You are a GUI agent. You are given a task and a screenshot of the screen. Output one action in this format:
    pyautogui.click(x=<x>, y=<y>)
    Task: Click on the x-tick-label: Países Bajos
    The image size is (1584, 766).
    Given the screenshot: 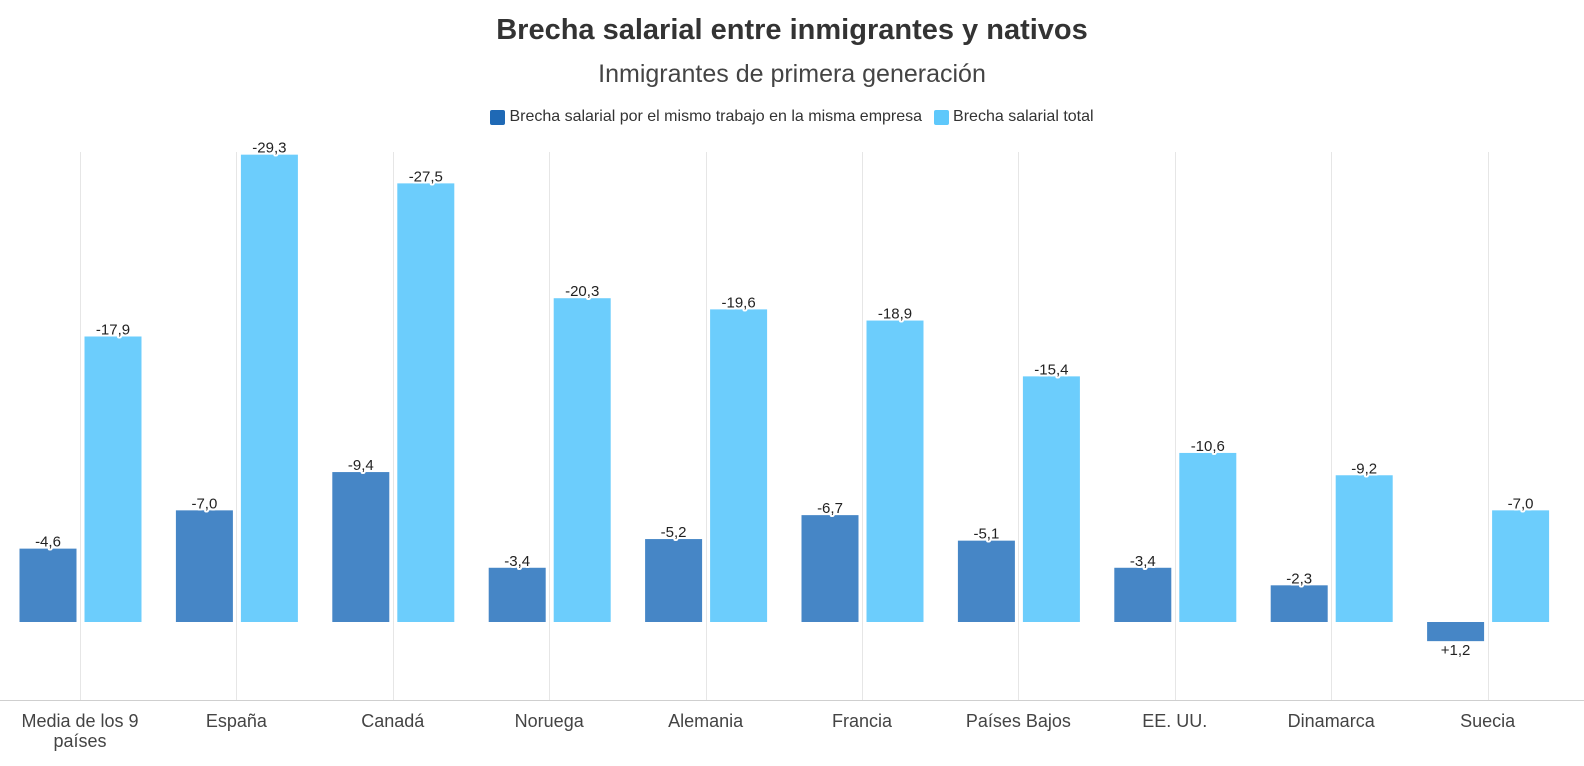 What is the action you would take?
    pyautogui.click(x=1018, y=721)
    